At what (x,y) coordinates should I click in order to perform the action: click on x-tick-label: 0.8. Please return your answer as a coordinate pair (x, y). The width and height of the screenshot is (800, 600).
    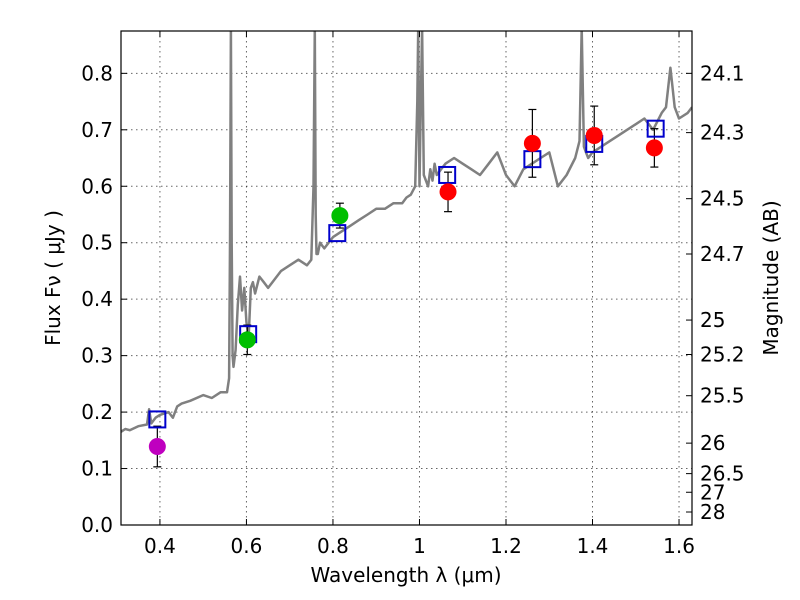
    Looking at the image, I should click on (333, 546).